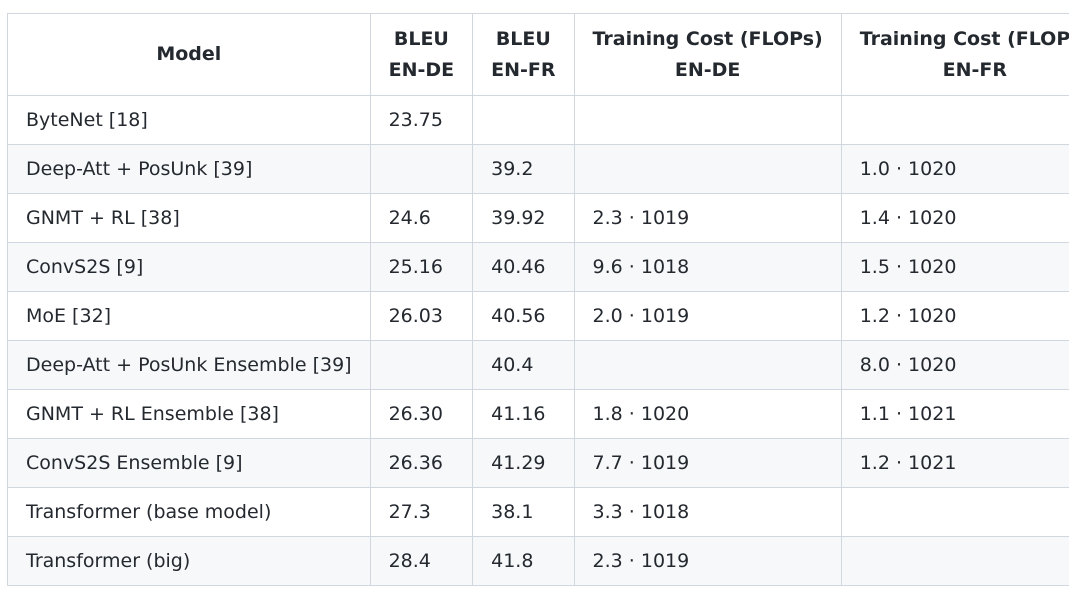 The image size is (1069, 607). I want to click on cell-bleu-en-de: 26.36, so click(421, 463).